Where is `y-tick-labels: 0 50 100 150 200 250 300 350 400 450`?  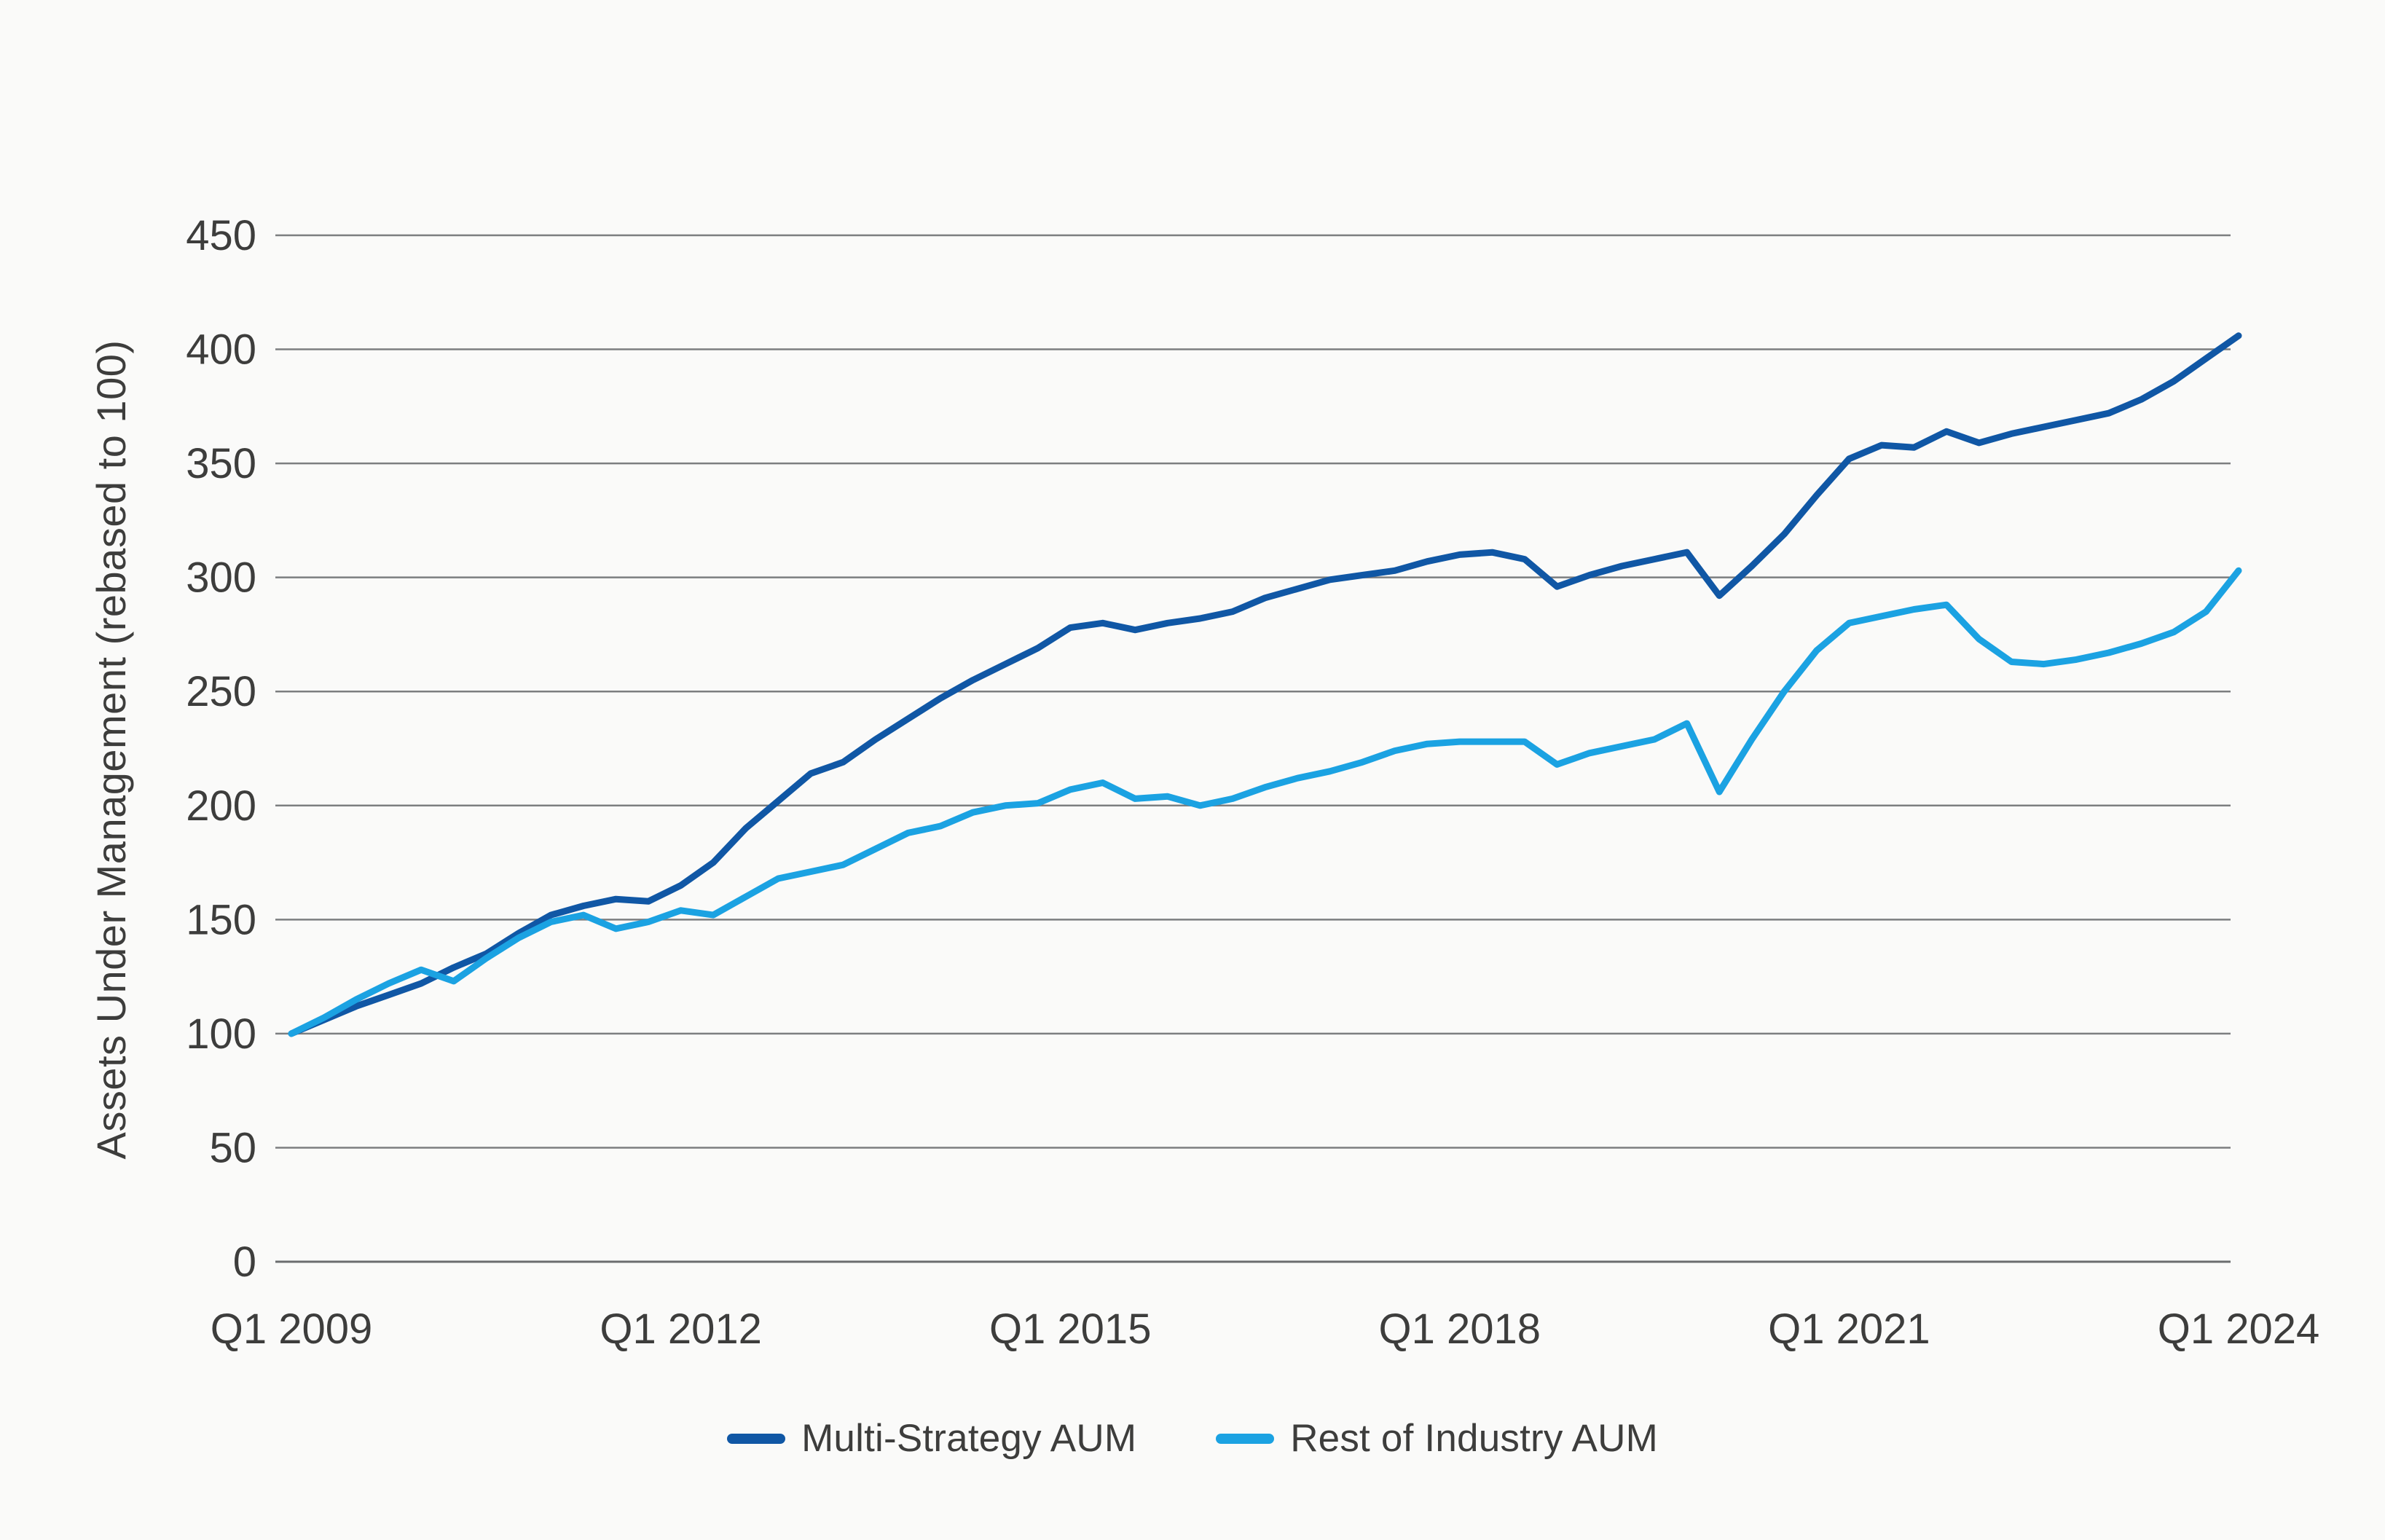
y-tick-labels: 0 50 100 150 200 250 300 350 400 450 is located at coordinates (221, 749).